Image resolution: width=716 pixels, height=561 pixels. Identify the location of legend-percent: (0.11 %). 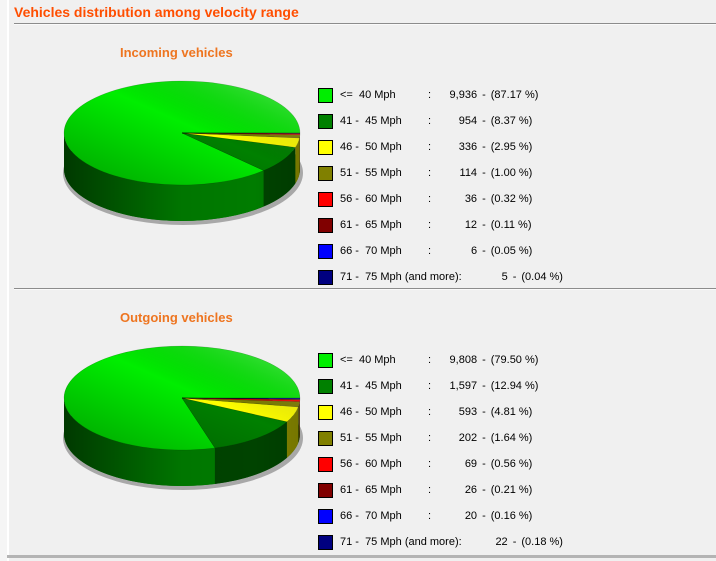
(511, 225).